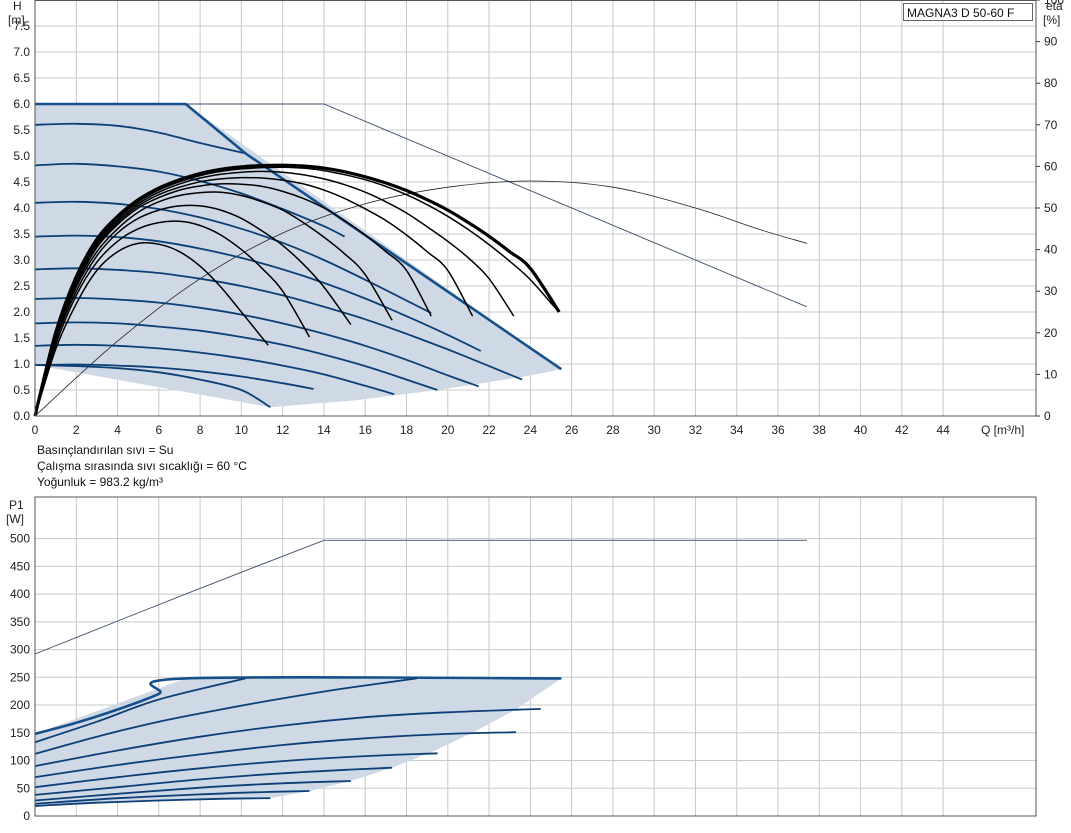  I want to click on y2-tick-label: 100, so click(1054, 3).